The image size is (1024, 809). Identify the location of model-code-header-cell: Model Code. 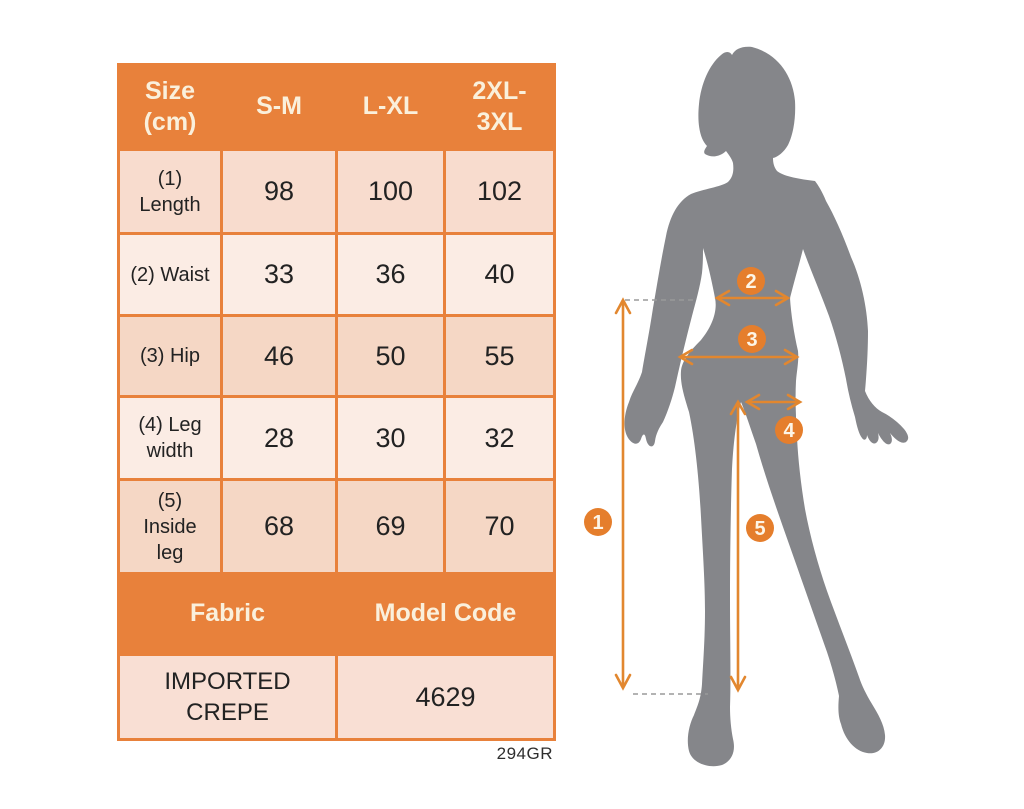
(445, 614).